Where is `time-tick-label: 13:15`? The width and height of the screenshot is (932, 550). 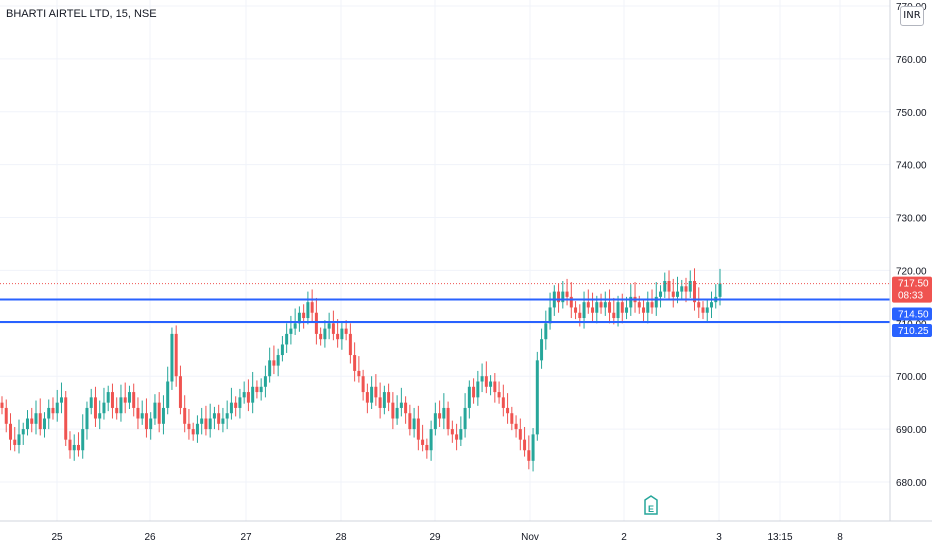 time-tick-label: 13:15 is located at coordinates (779, 537).